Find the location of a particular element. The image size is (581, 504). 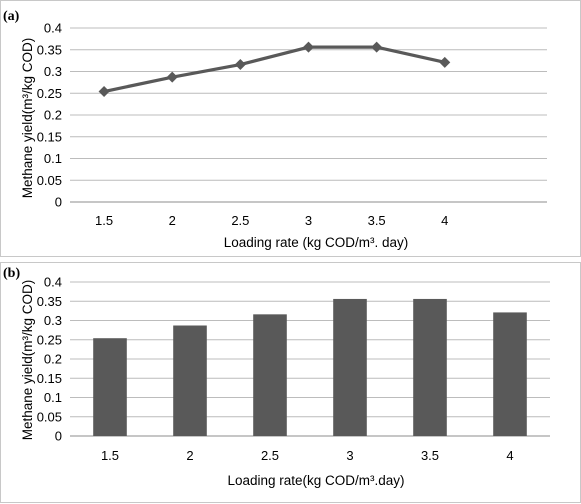

panel-b-y-axis-title: Methane yield(m³/kg COD) is located at coordinates (27, 360).